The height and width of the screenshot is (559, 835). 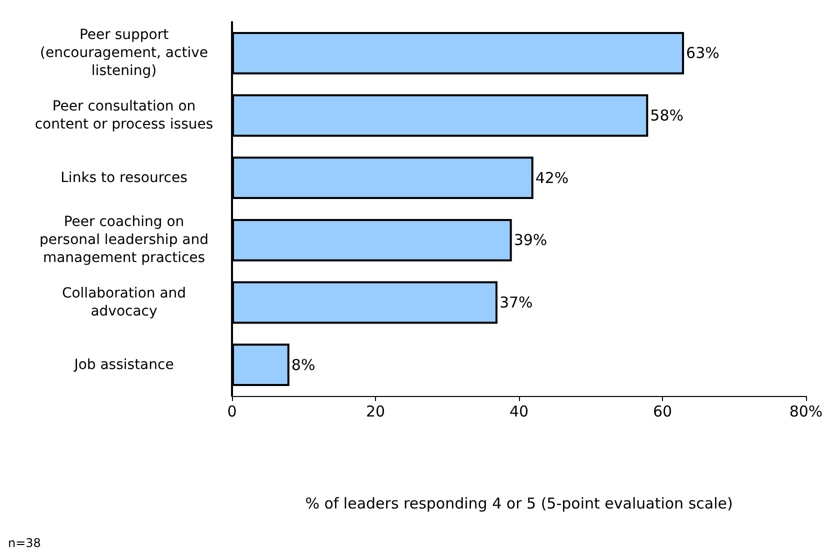 What do you see at coordinates (232, 411) in the screenshot?
I see `x-tick-label: 0` at bounding box center [232, 411].